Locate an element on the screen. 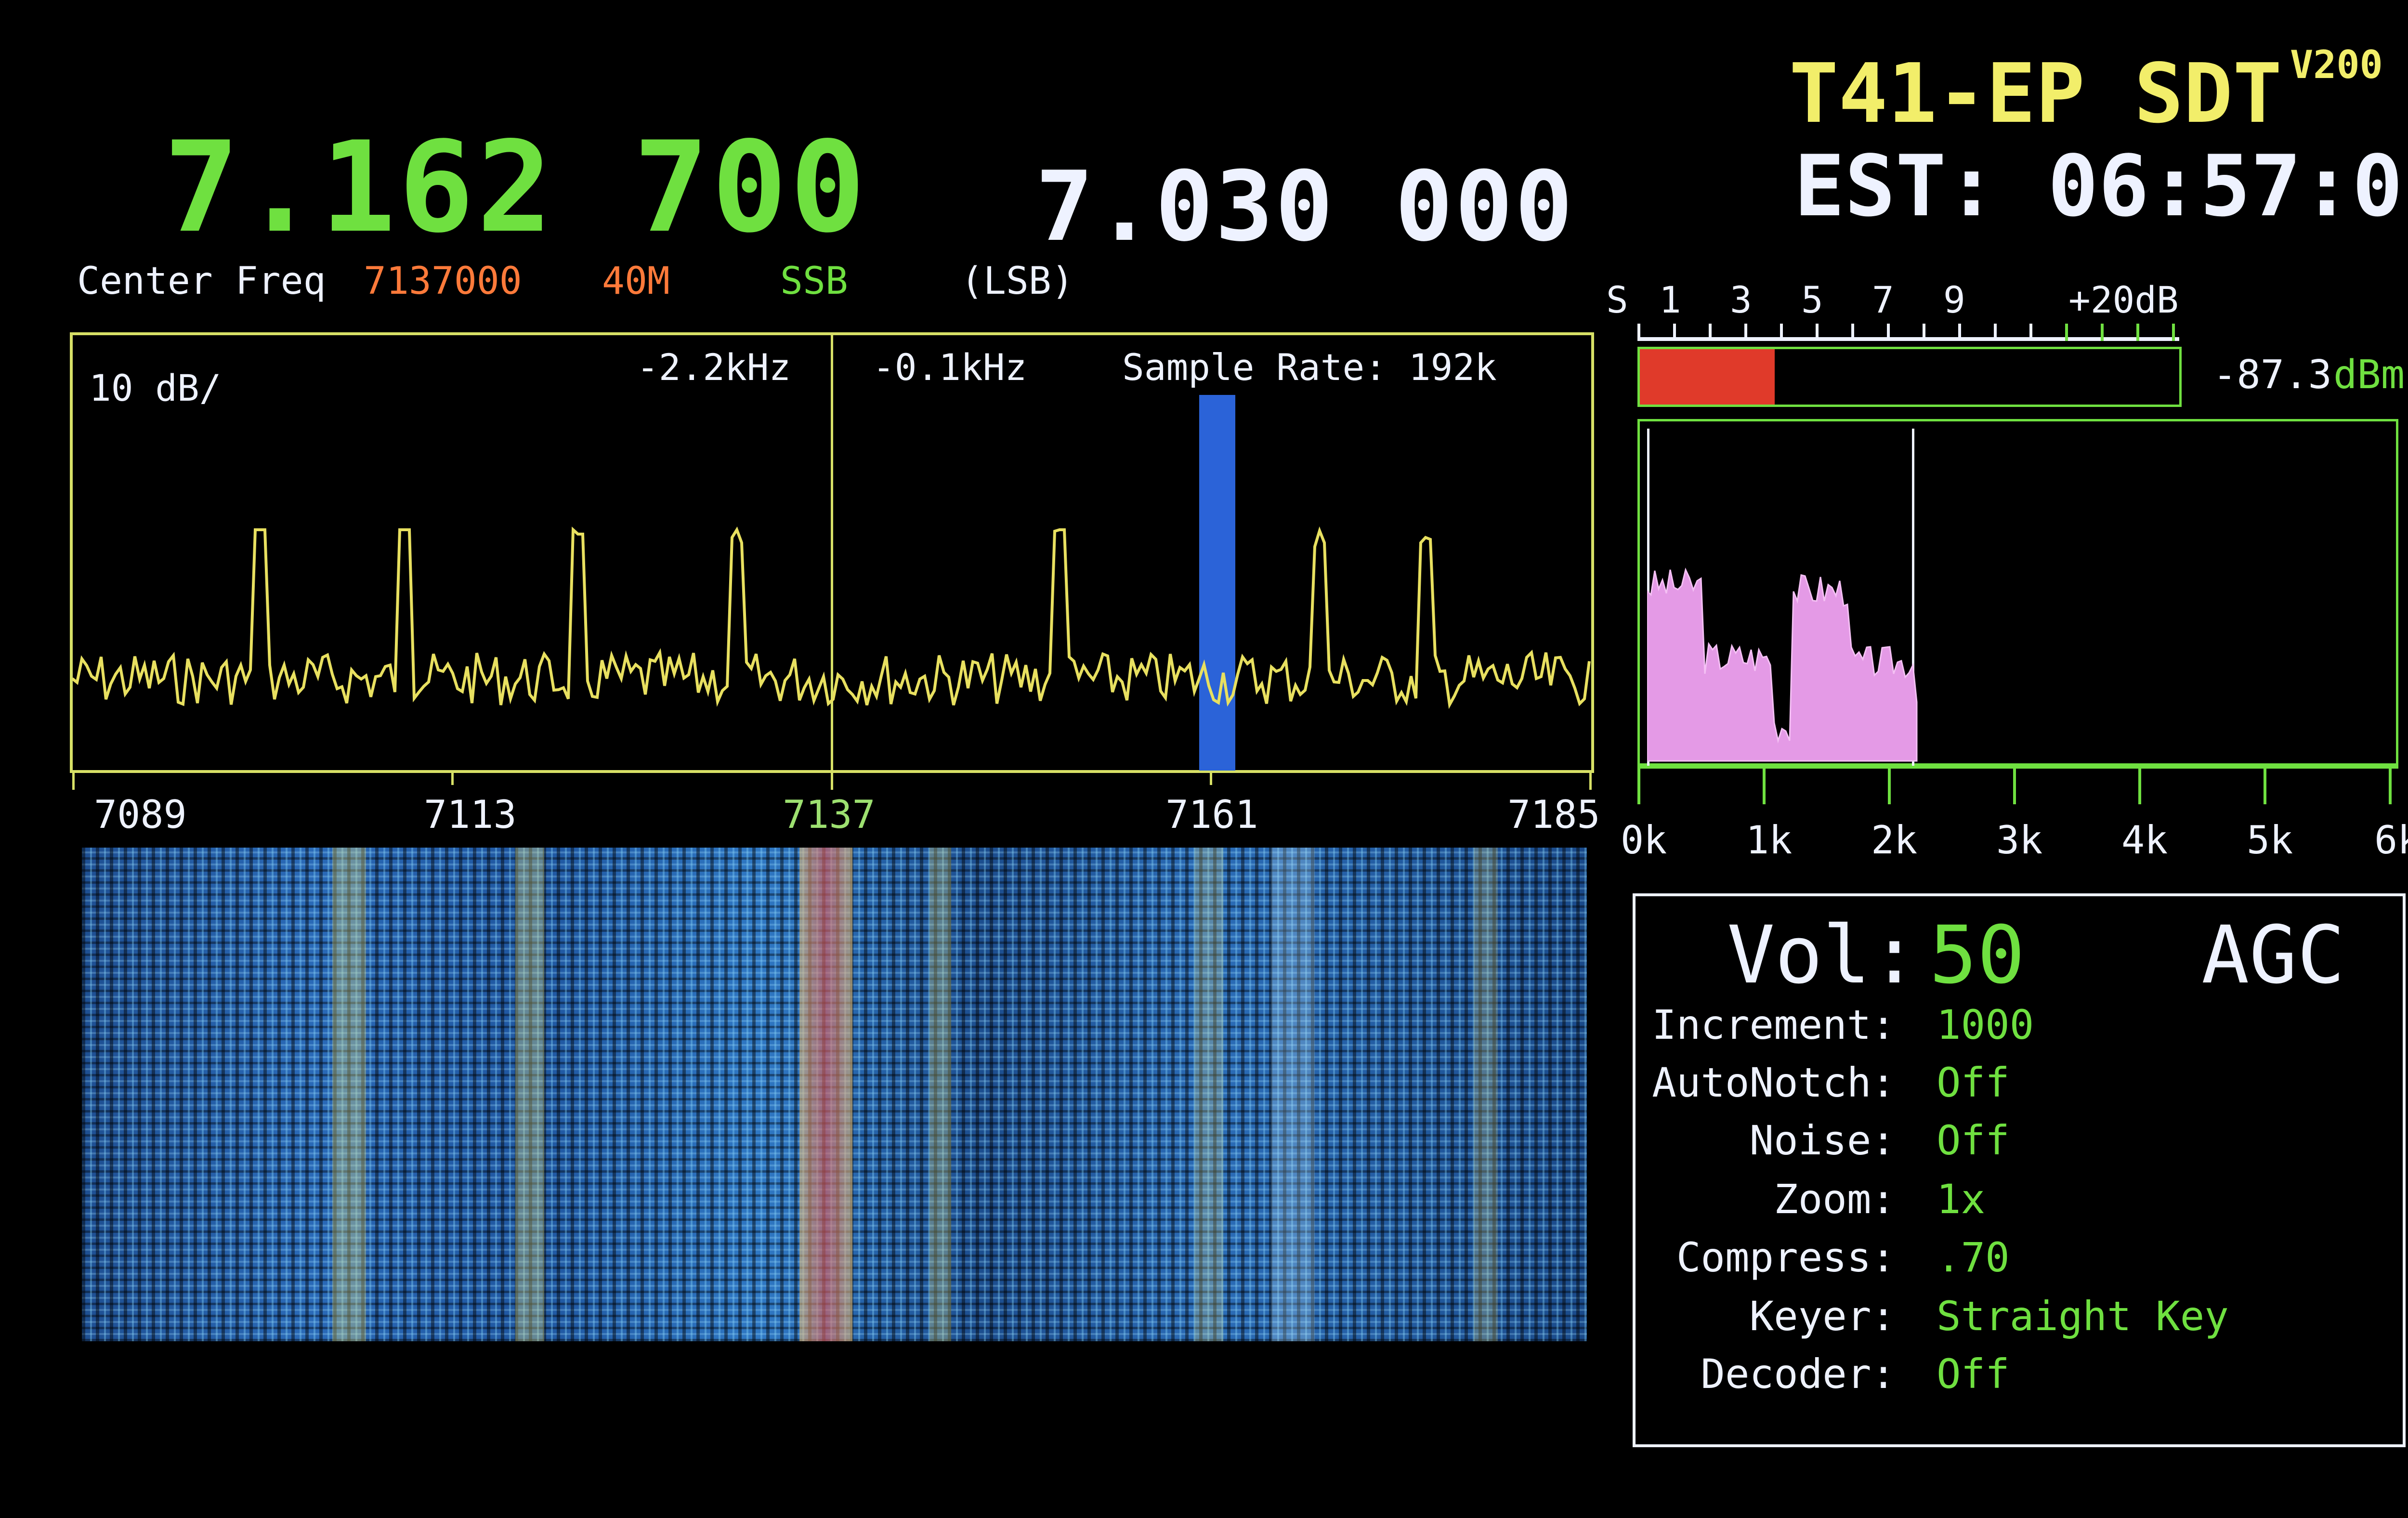 The width and height of the screenshot is (2408, 1518). setting-row-decoder: Decoder: is located at coordinates (1766, 1375).